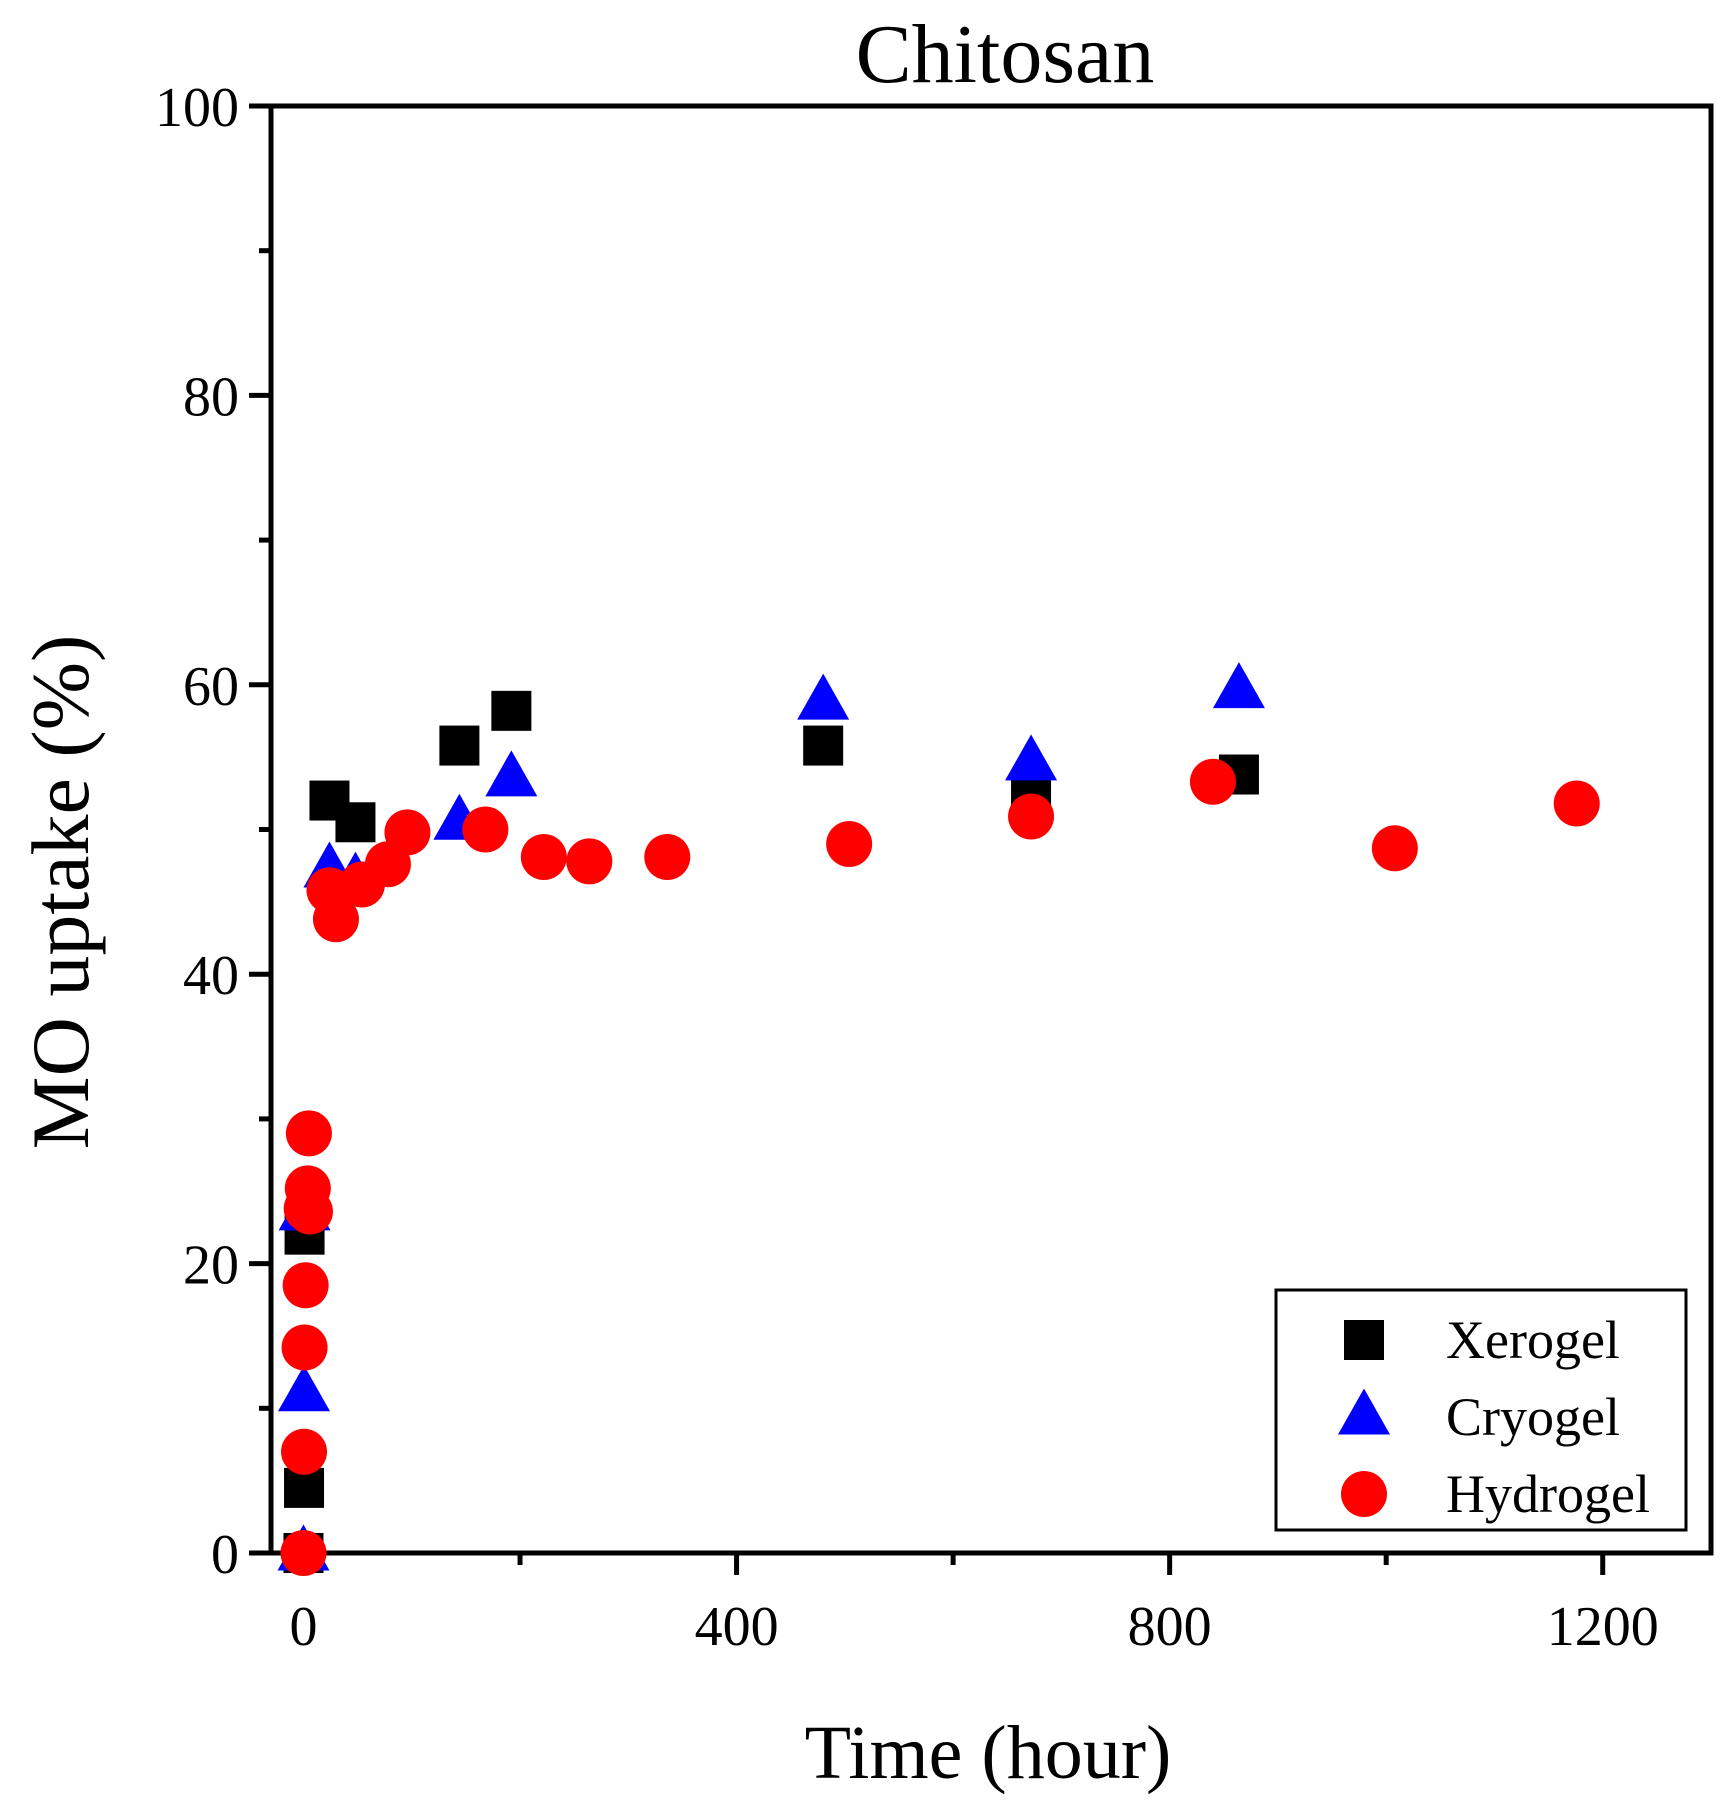  I want to click on legend-marker-cryogel, so click(1364, 1411).